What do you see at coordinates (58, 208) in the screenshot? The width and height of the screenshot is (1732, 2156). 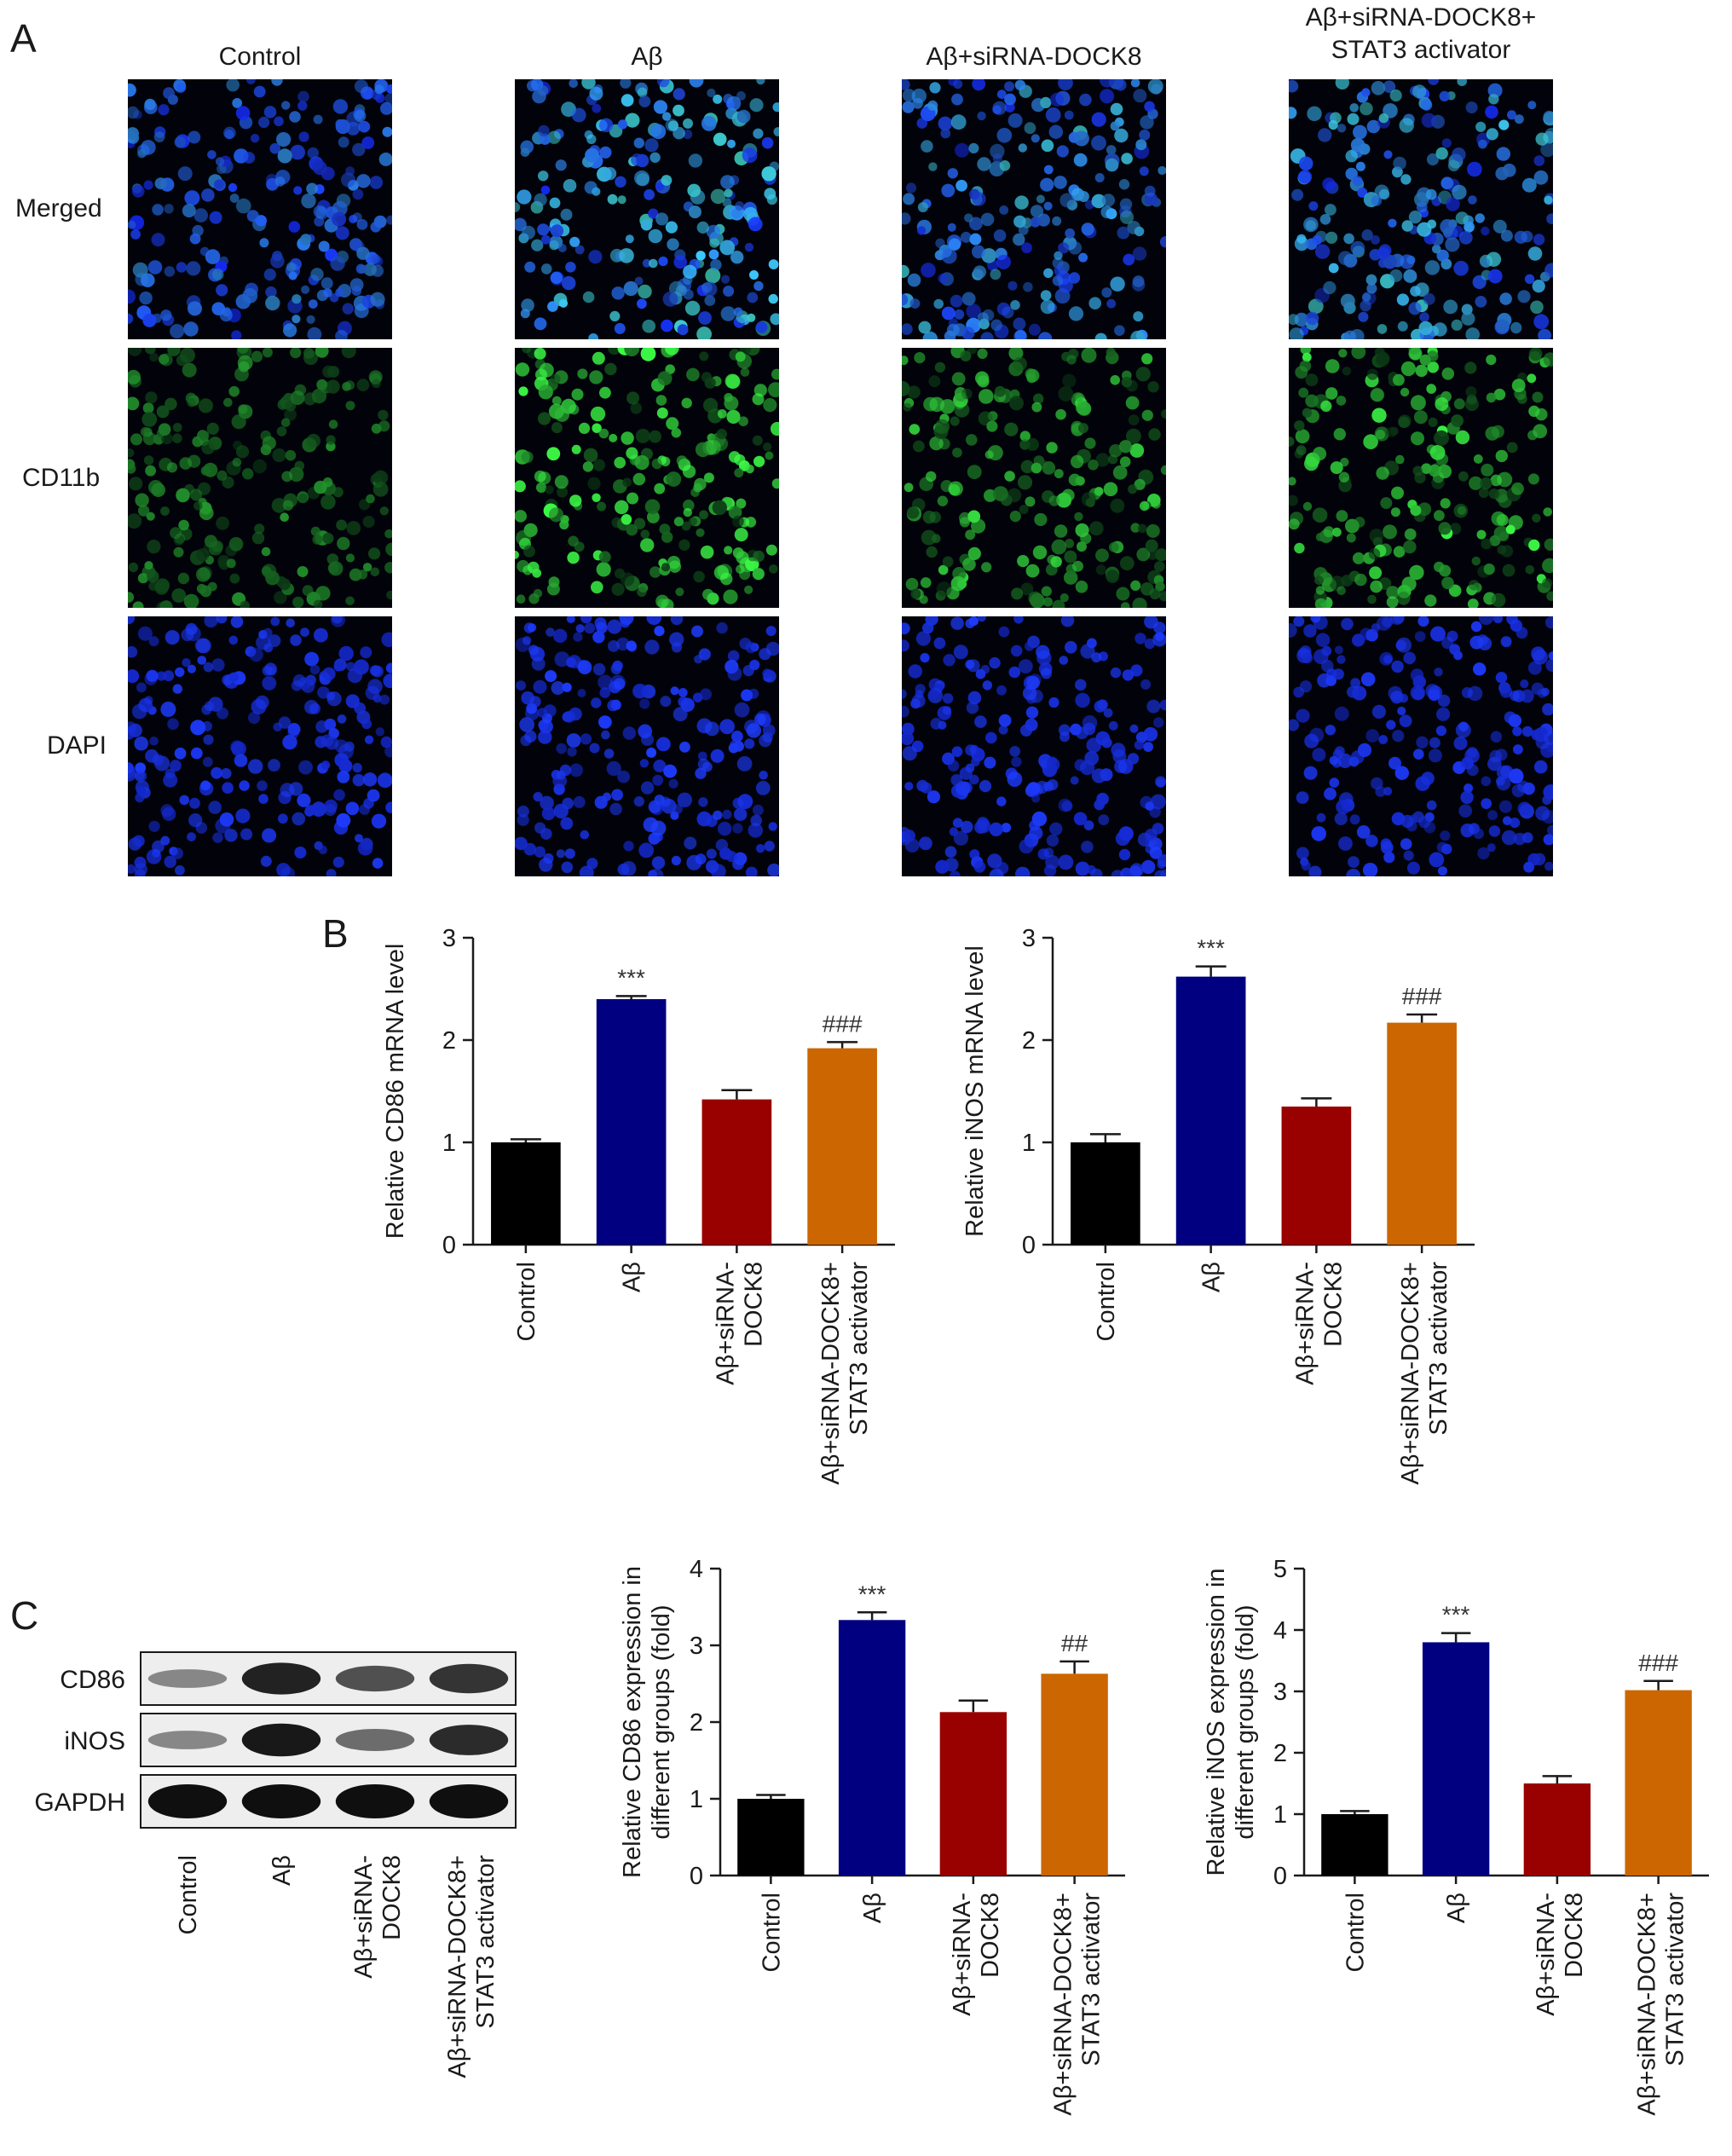 I see `row-title-merged: Merged` at bounding box center [58, 208].